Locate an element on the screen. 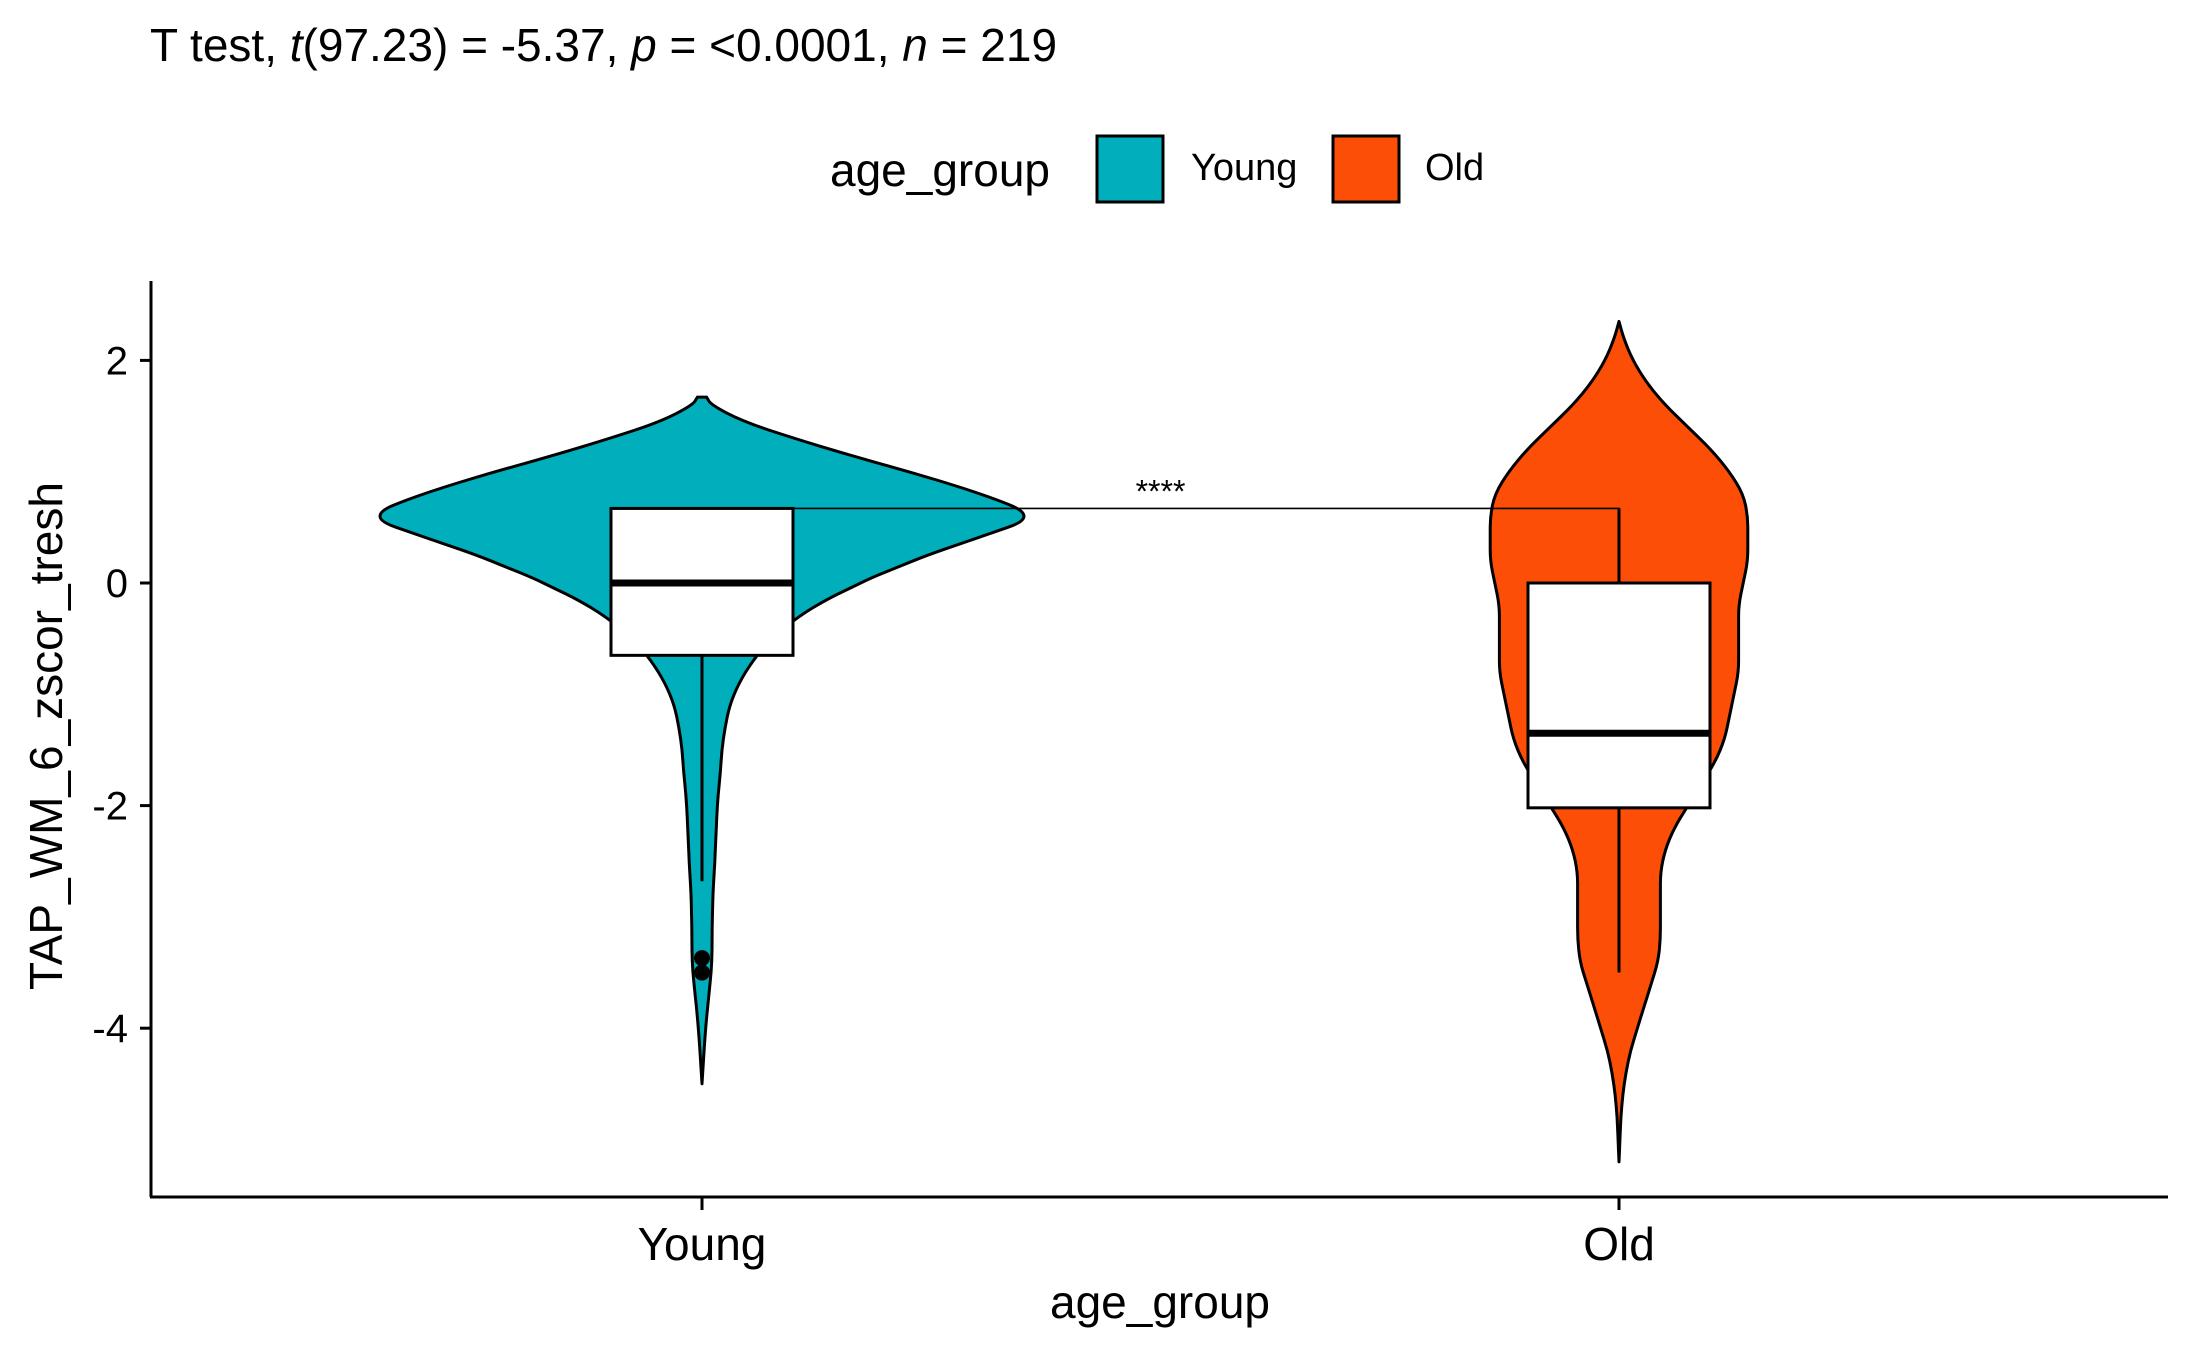 The image size is (2187, 1351). legend: age_group Young Old is located at coordinates (1157, 169).